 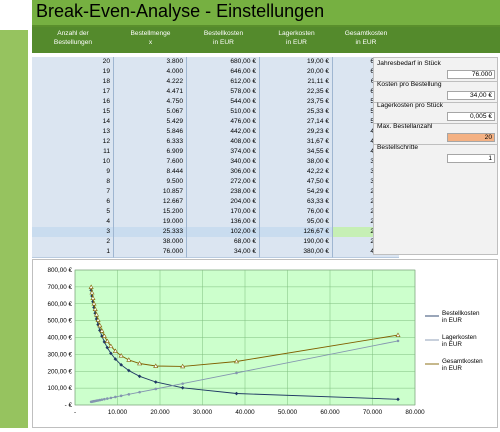 What do you see at coordinates (73, 72) in the screenshot?
I see `cell-anzahl: 19` at bounding box center [73, 72].